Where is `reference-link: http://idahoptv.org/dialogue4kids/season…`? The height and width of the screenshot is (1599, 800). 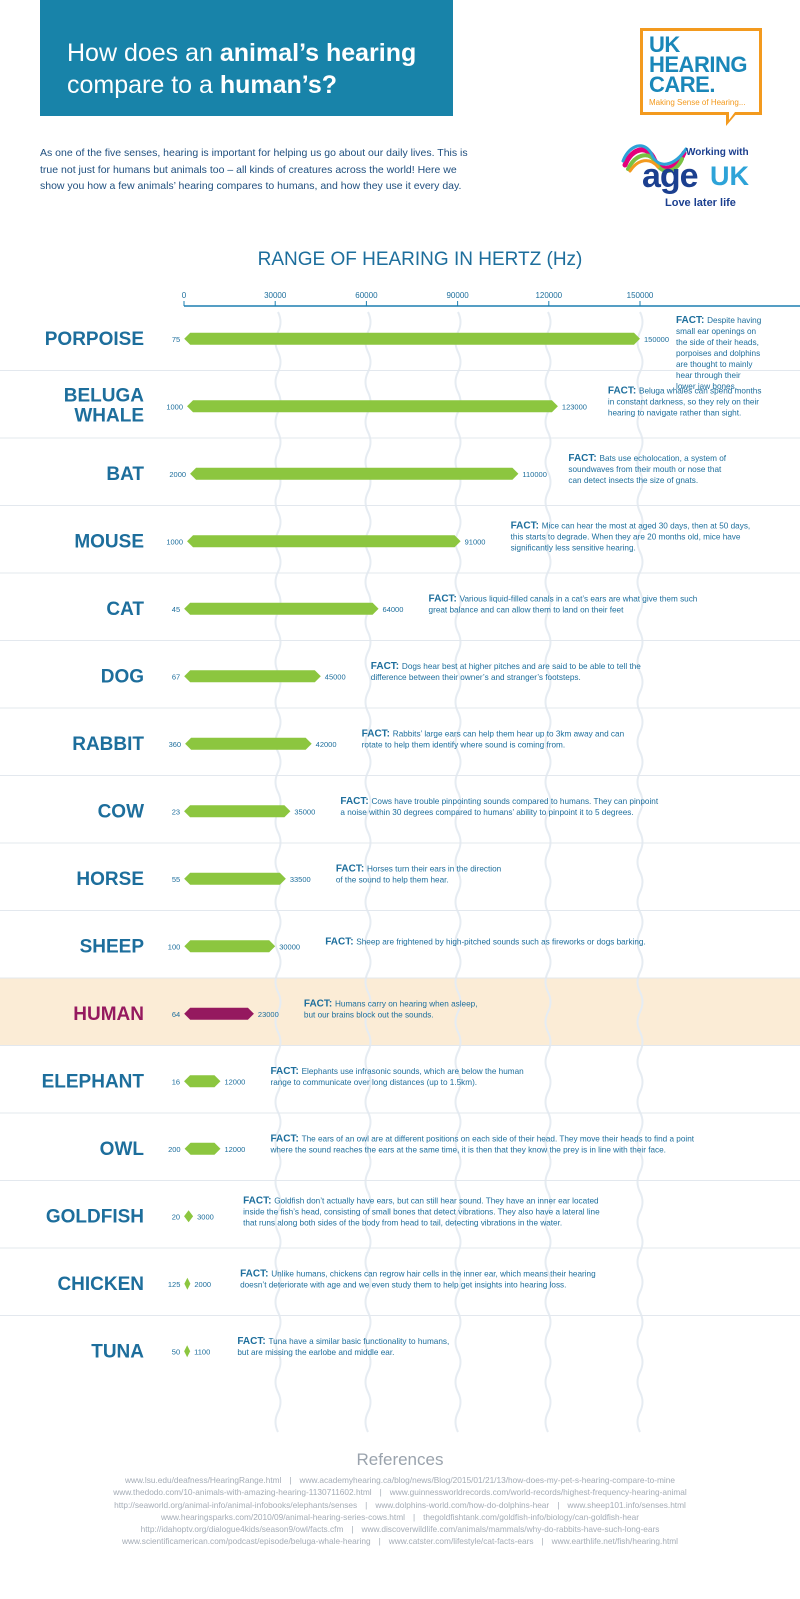 reference-link: http://idahoptv.org/dialogue4kids/season… is located at coordinates (242, 1529).